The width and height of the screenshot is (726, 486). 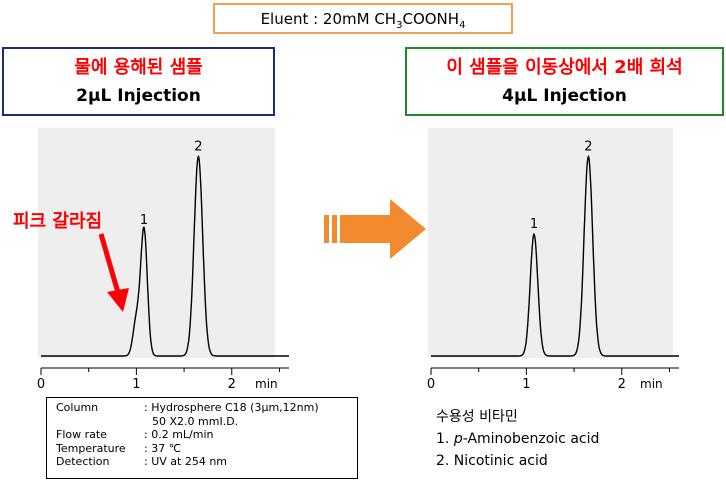 I want to click on analyte-1-prefix: p, so click(x=458, y=439).